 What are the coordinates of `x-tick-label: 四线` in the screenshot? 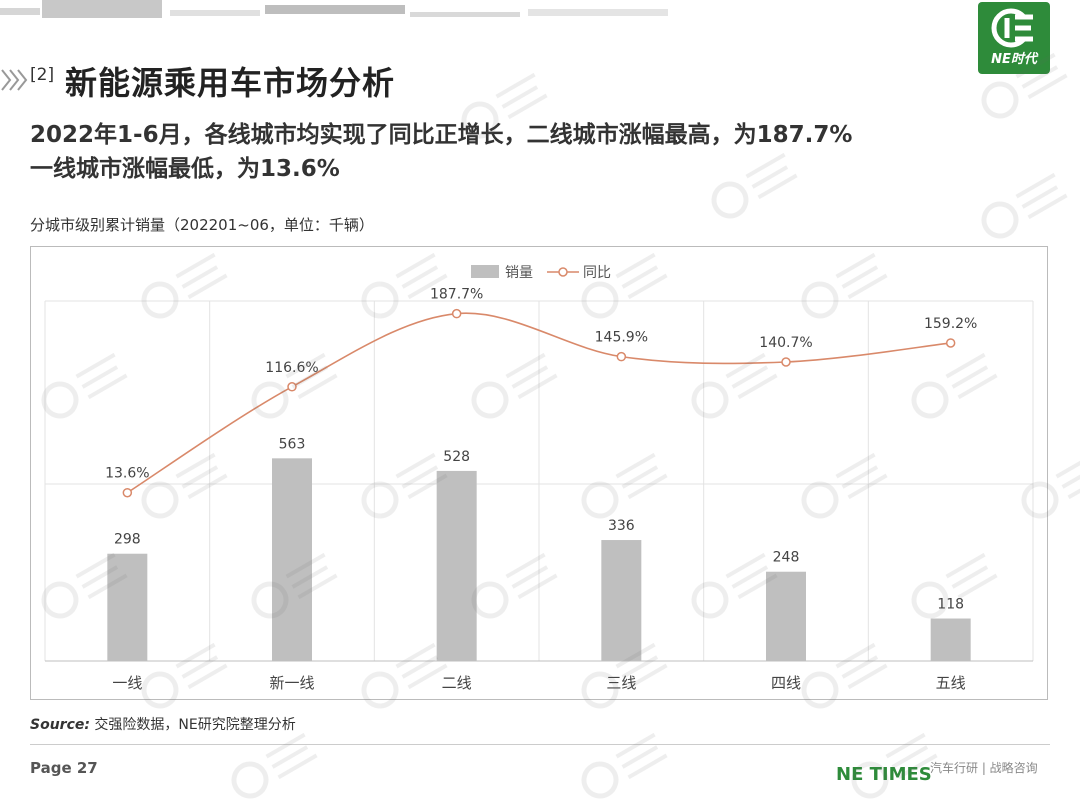 It's located at (786, 683).